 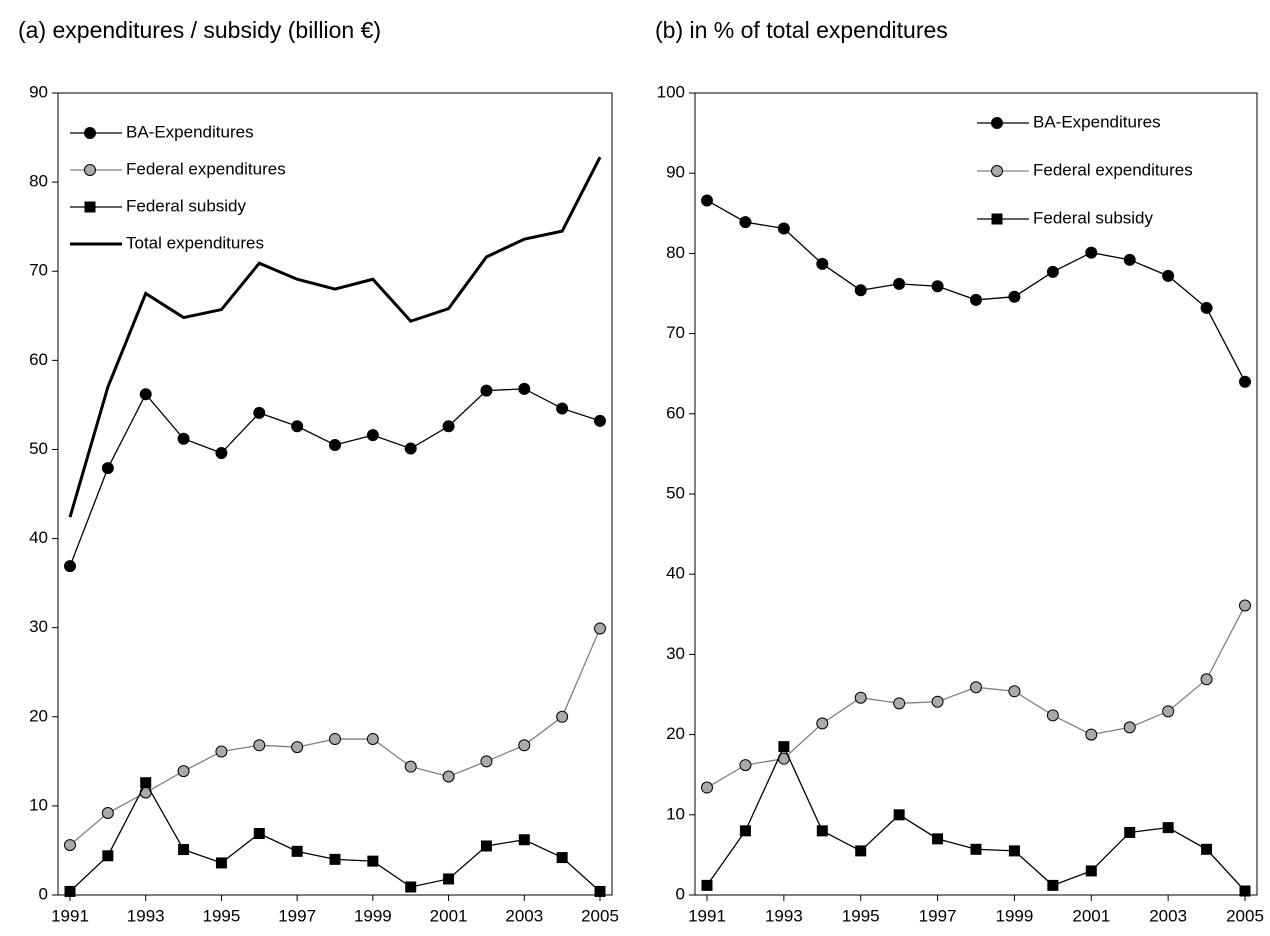 I want to click on x-tick-label: 2001, so click(x=1091, y=915).